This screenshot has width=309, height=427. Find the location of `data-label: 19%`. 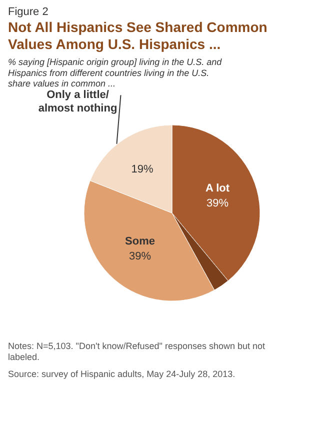

data-label: 19% is located at coordinates (142, 169).